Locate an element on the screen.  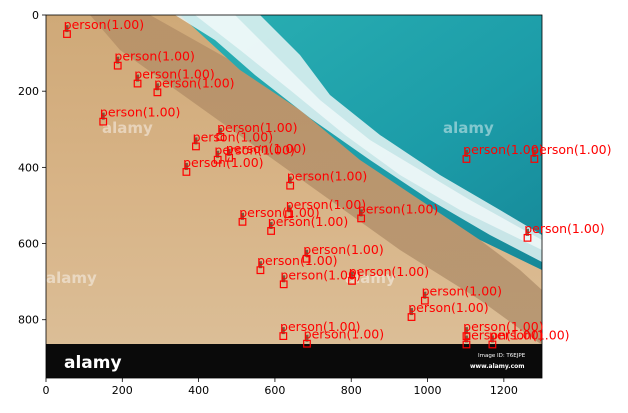
y-tick-label-0: 0 is located at coordinates (35, 15).